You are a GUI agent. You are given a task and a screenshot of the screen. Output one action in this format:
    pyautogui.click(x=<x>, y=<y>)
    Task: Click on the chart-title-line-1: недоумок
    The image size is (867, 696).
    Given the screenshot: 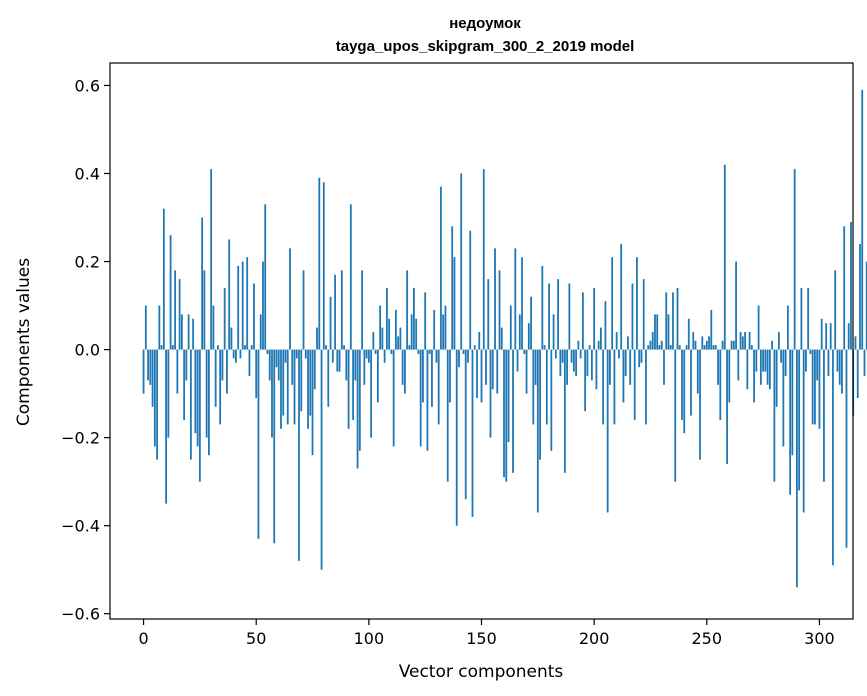 What is the action you would take?
    pyautogui.click(x=485, y=23)
    